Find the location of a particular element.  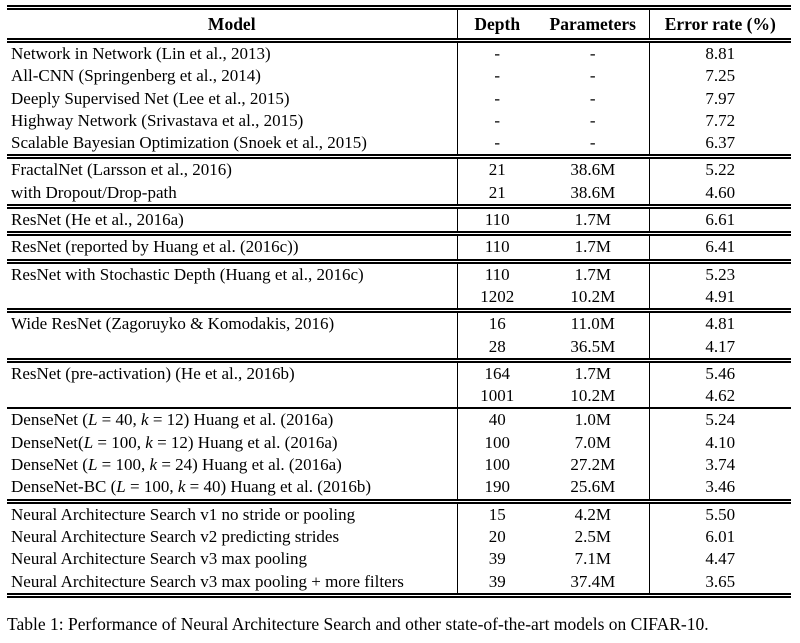

error-rate-cell: 6.61 is located at coordinates (719, 220).